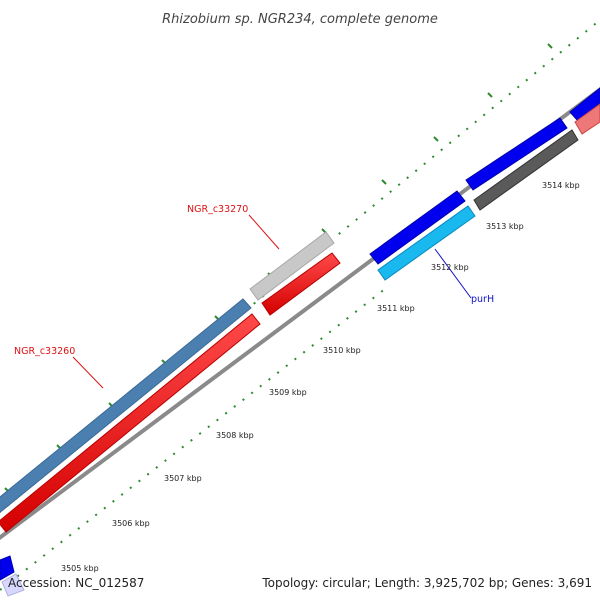 The width and height of the screenshot is (600, 600). Describe the element at coordinates (482, 299) in the screenshot. I see `gene-label: purH` at that location.